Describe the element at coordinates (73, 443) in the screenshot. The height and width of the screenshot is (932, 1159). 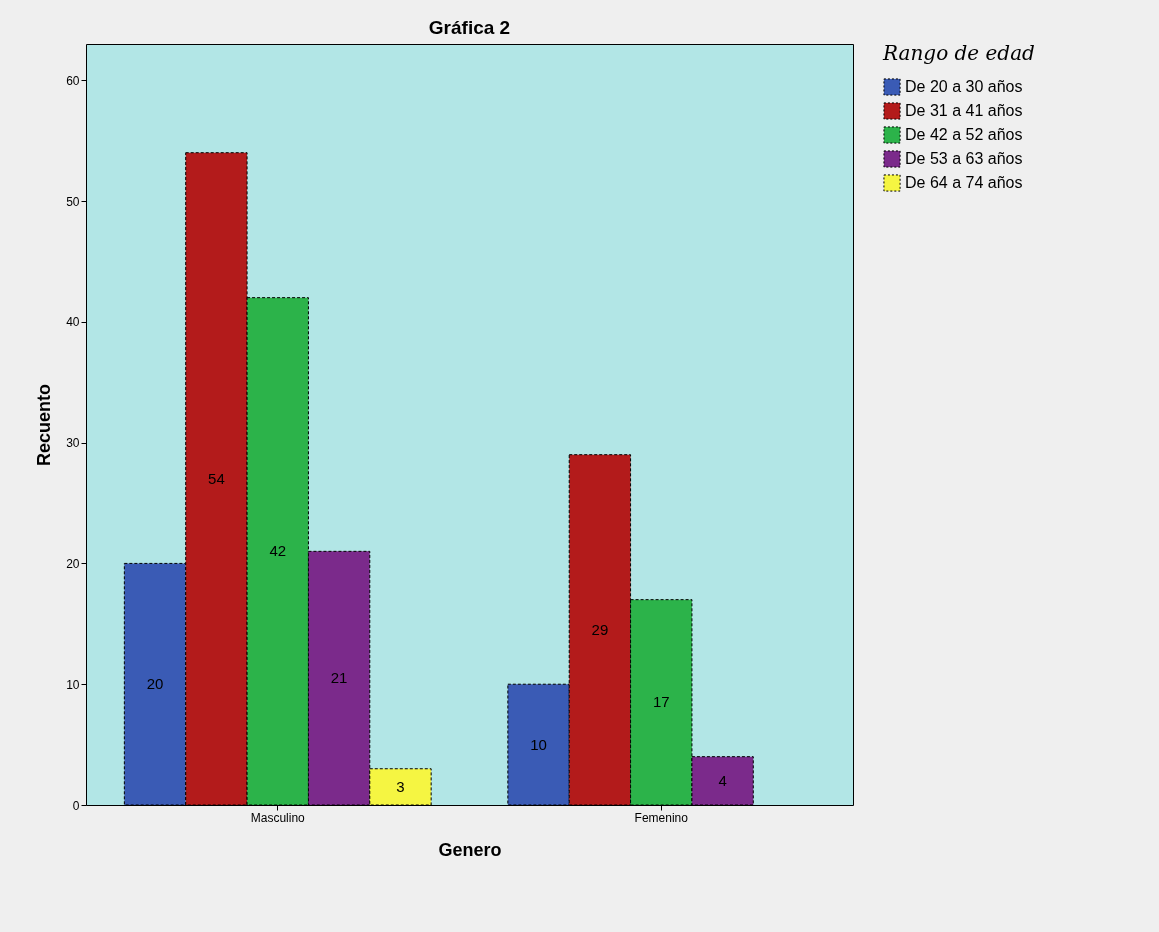
I see `y-tick-label: 30` at that location.